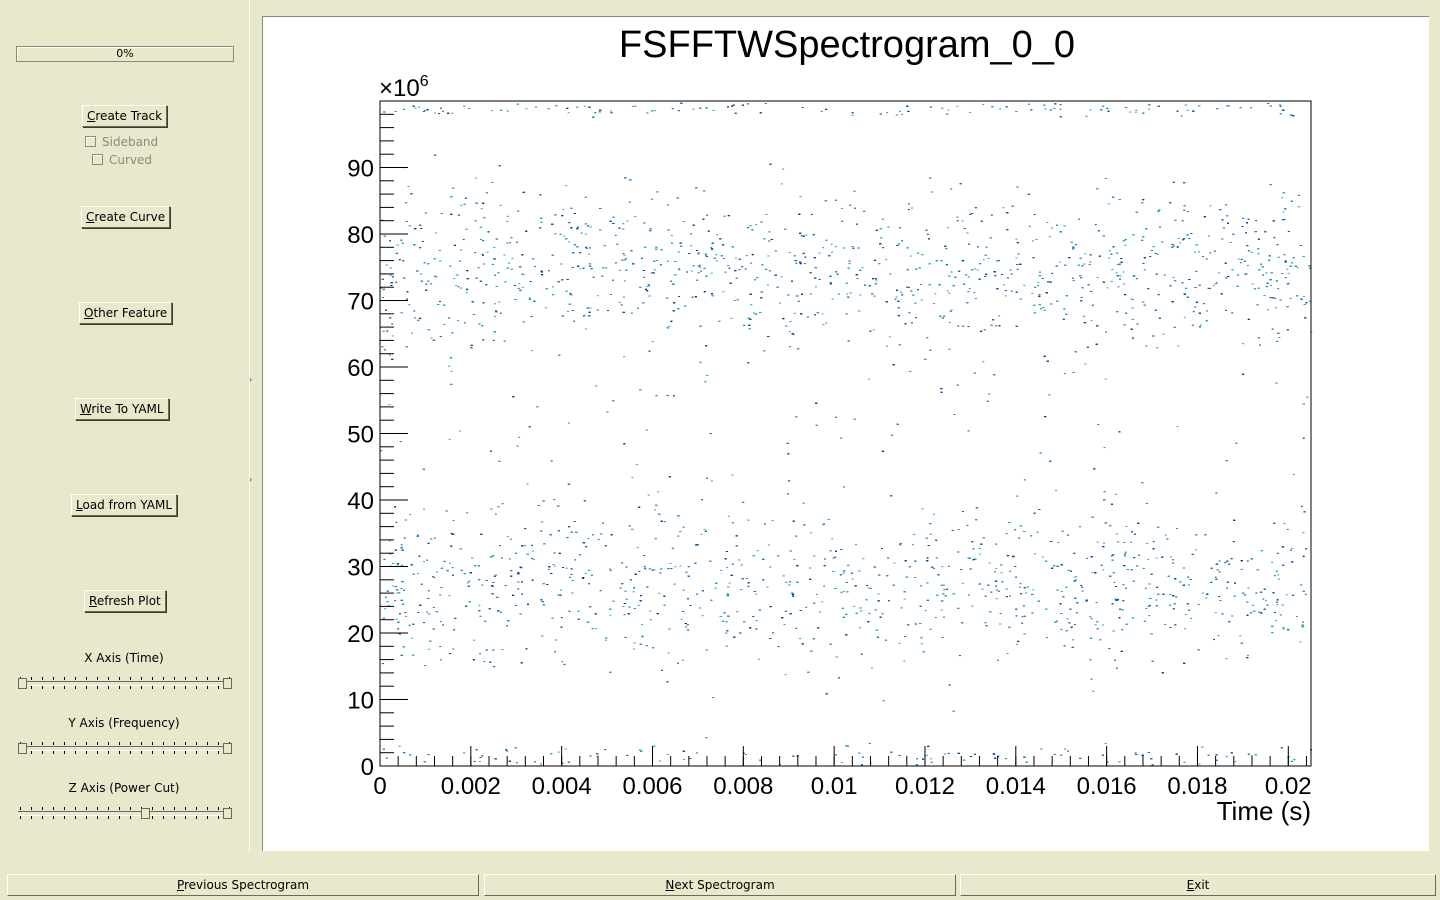 The width and height of the screenshot is (1440, 900). What do you see at coordinates (121, 142) in the screenshot?
I see `sideband-checkbox: Sideband` at bounding box center [121, 142].